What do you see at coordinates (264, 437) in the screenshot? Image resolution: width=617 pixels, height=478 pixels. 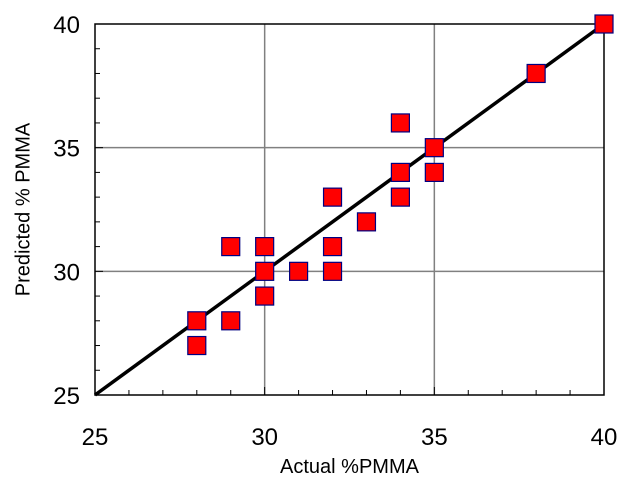 I see `x-tick-label: 30` at bounding box center [264, 437].